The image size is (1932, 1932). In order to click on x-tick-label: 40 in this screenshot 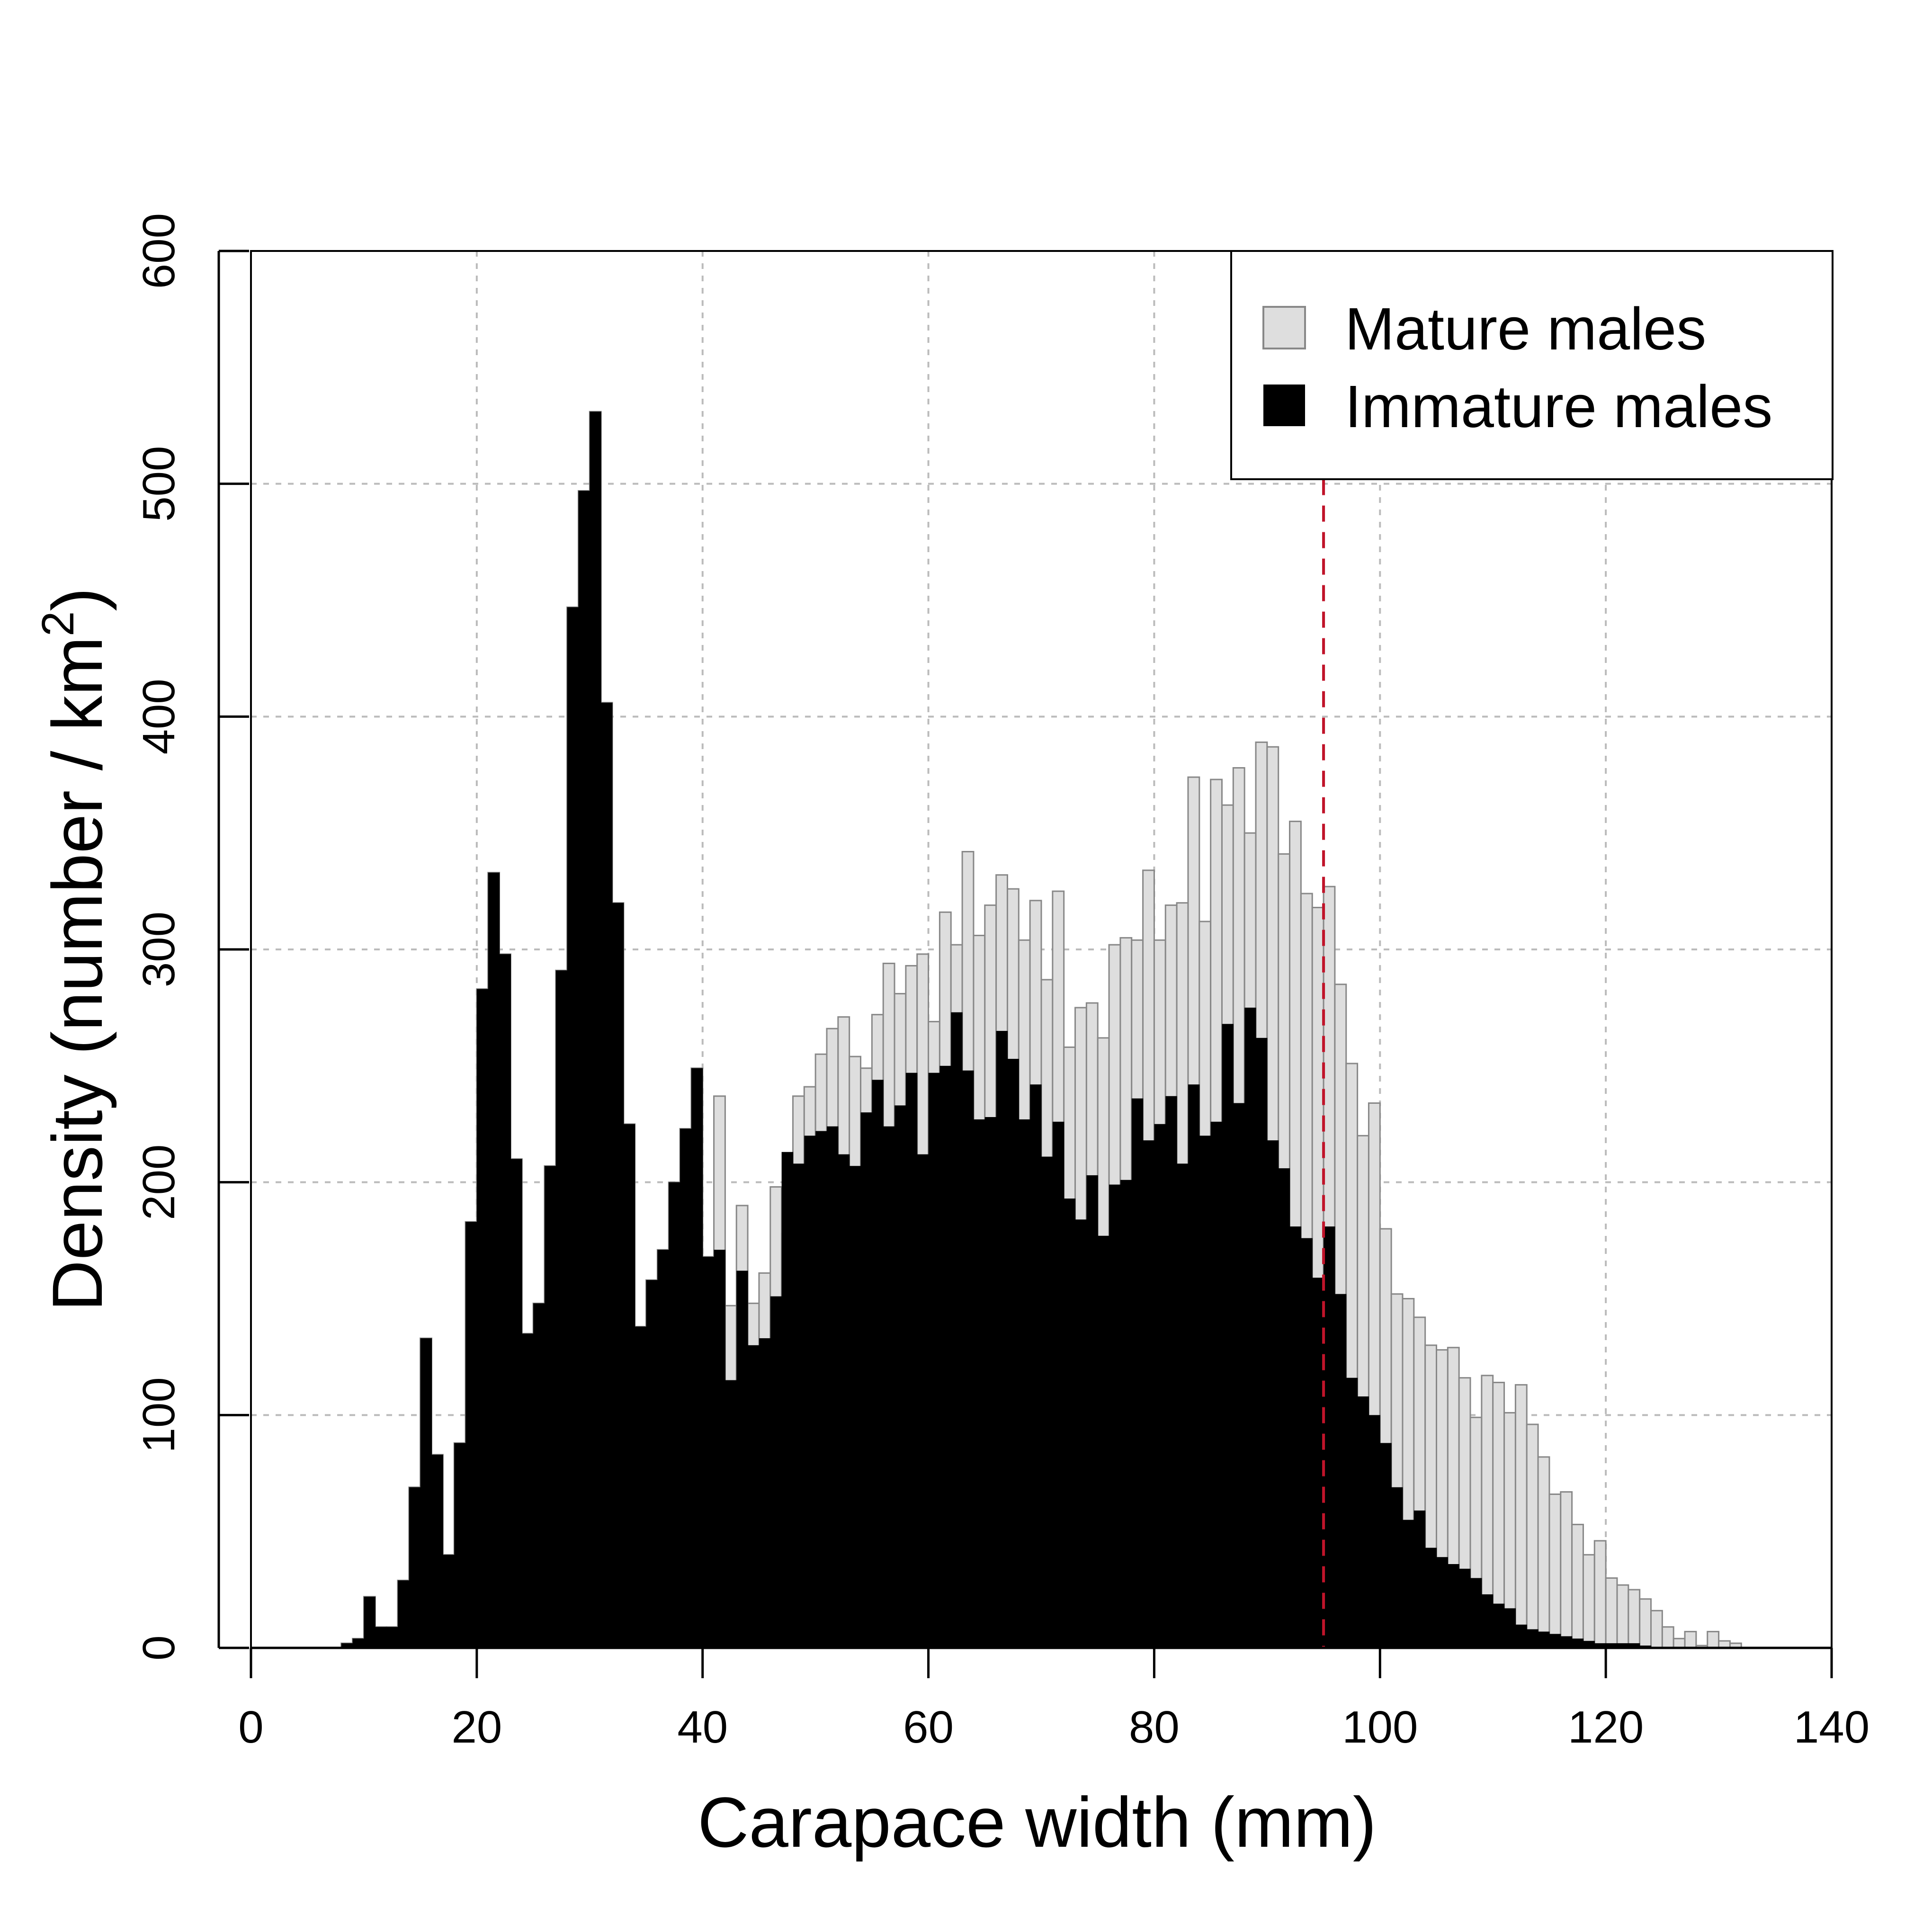, I will do `click(702, 1727)`.